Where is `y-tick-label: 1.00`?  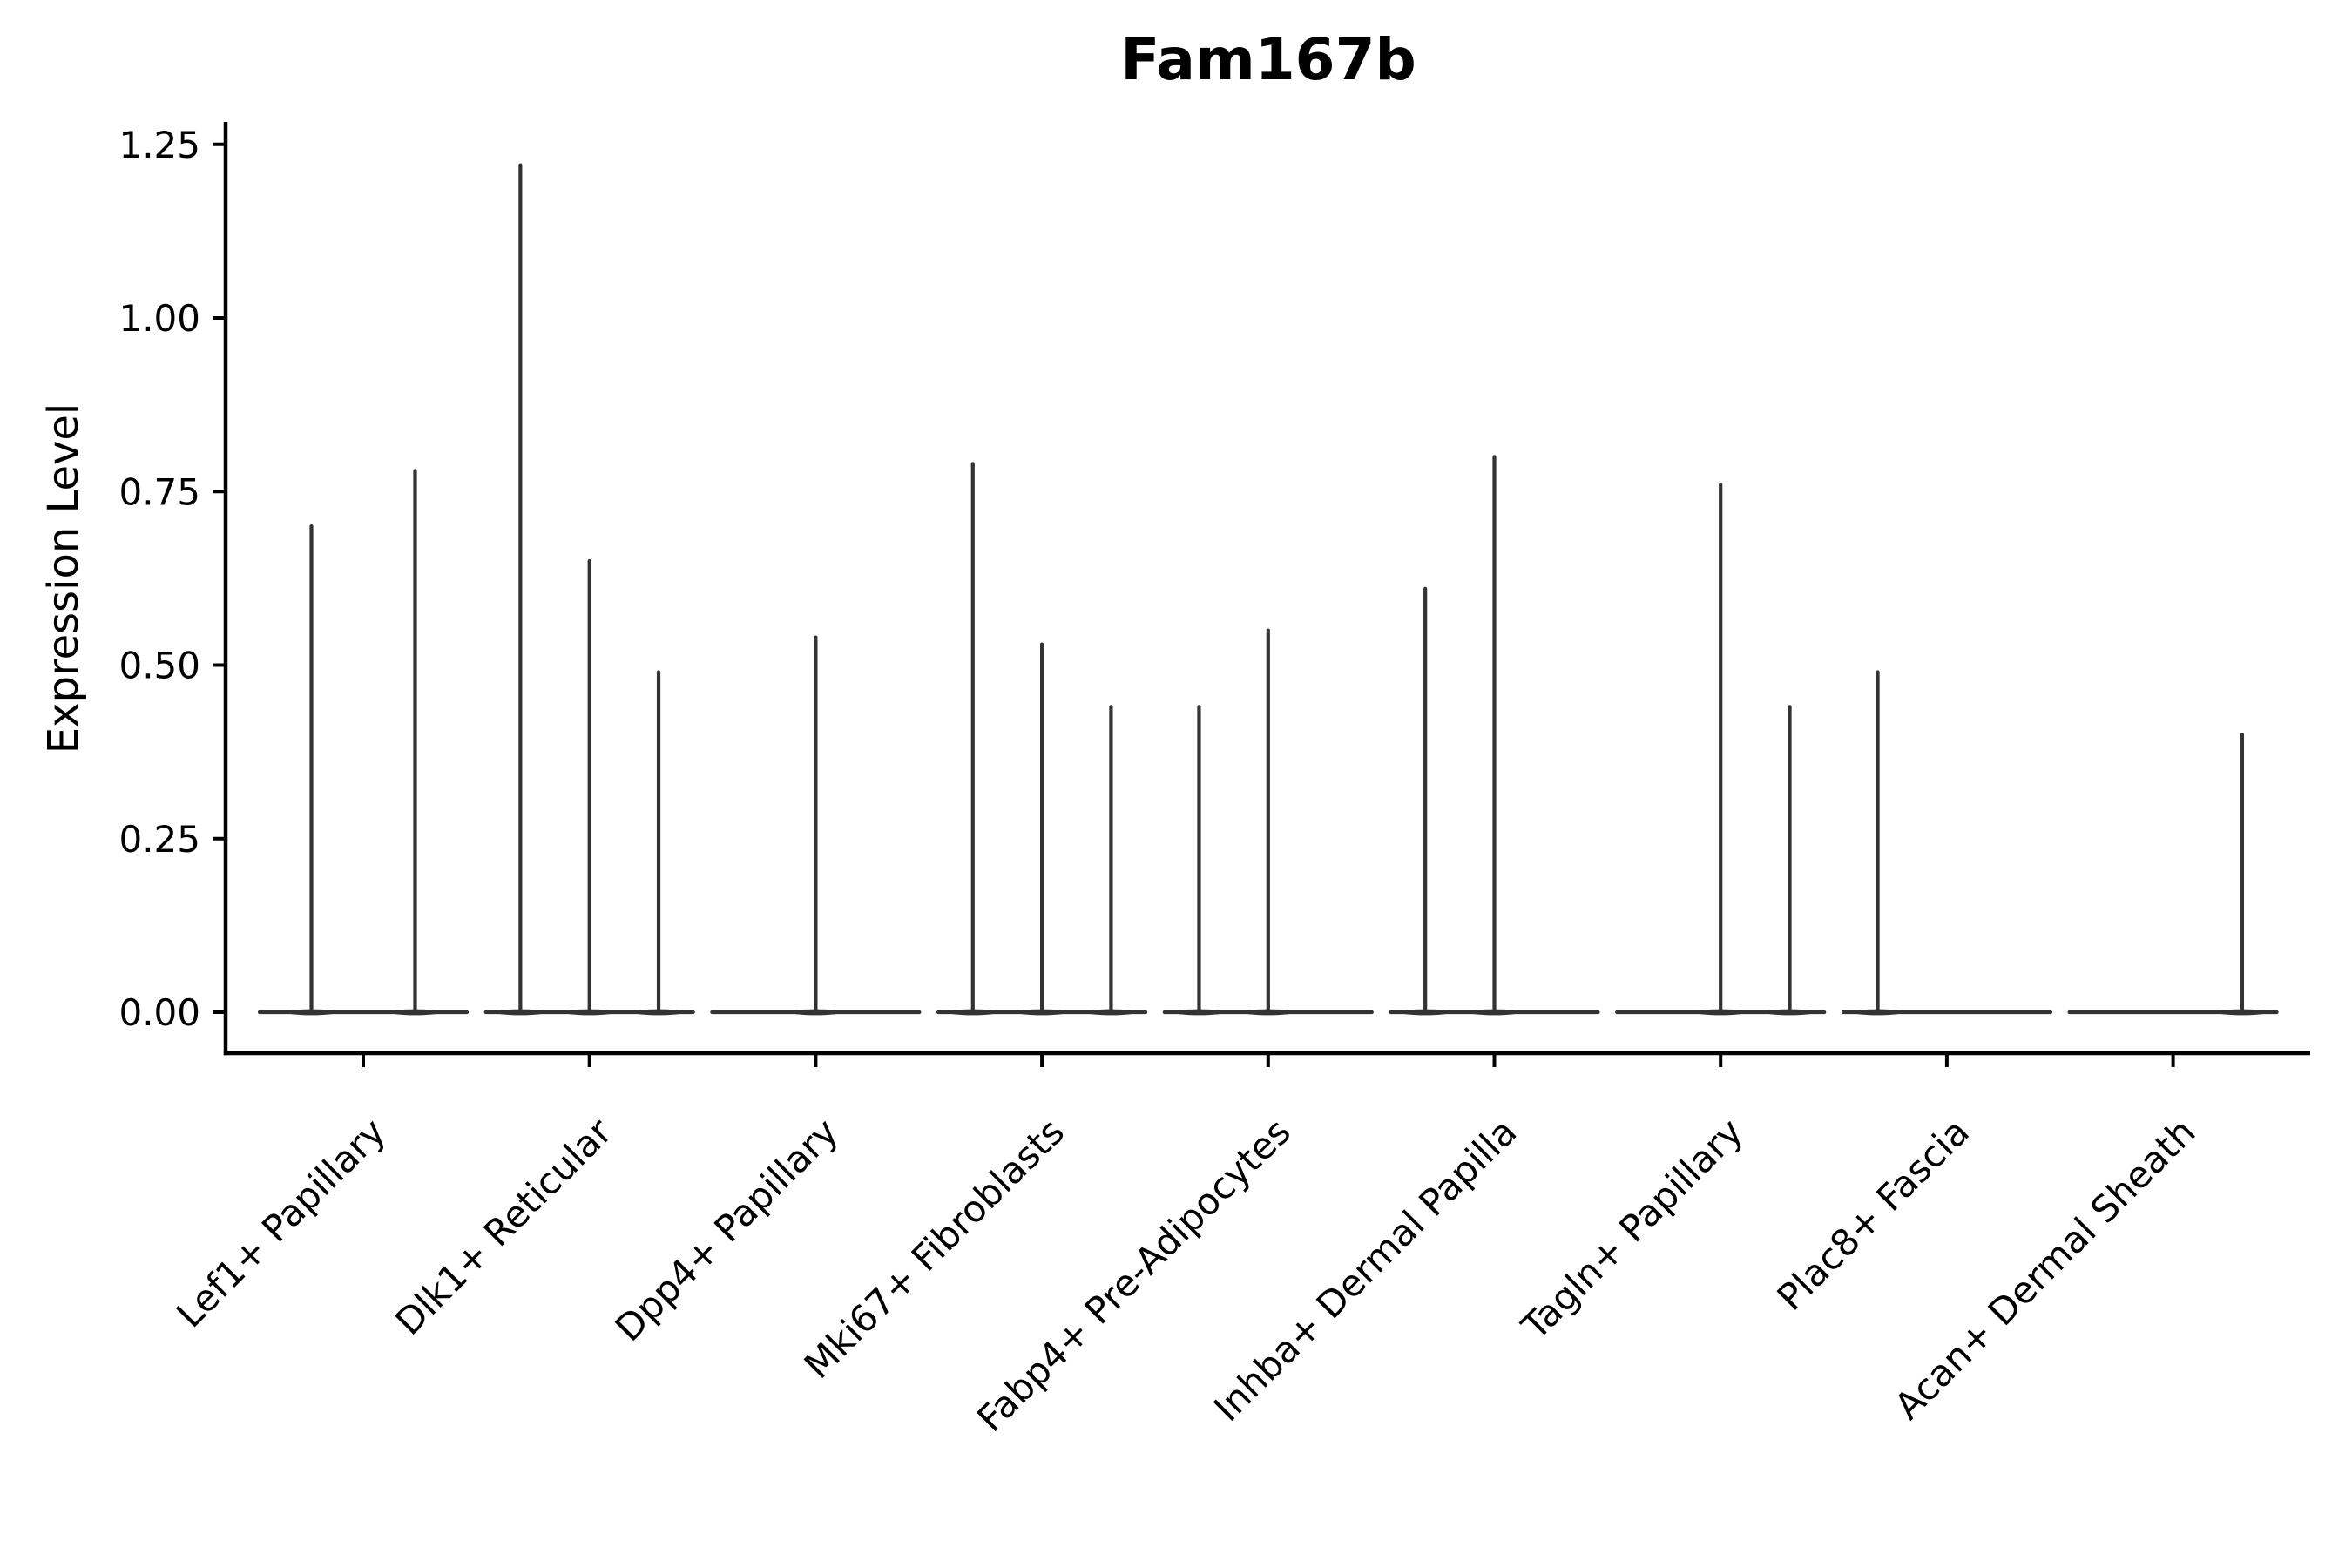 y-tick-label: 1.00 is located at coordinates (159, 319).